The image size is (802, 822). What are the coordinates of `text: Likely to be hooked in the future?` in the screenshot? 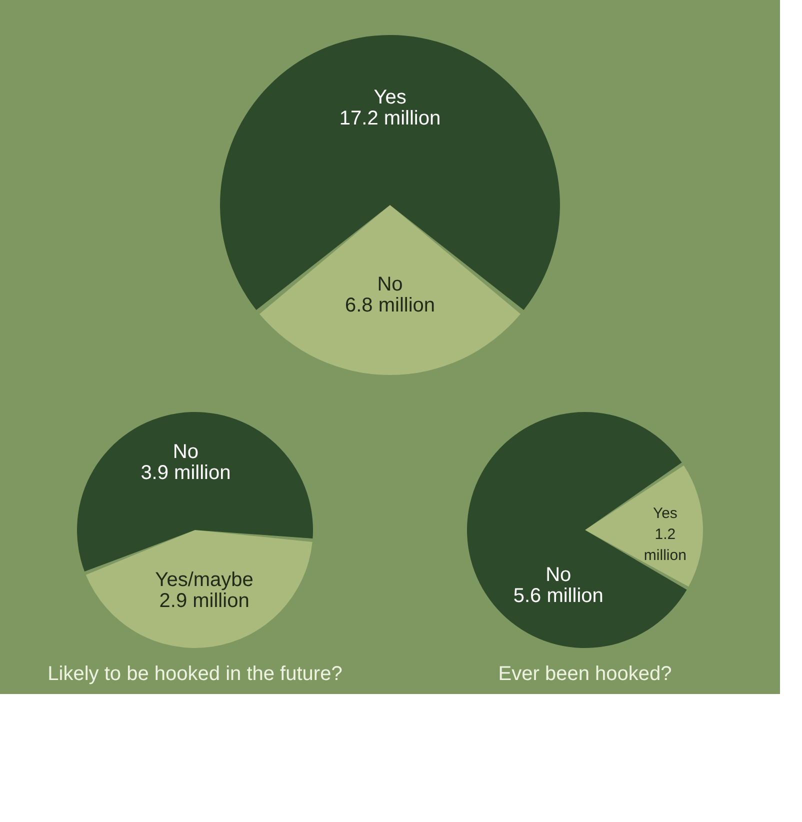 It's located at (195, 674).